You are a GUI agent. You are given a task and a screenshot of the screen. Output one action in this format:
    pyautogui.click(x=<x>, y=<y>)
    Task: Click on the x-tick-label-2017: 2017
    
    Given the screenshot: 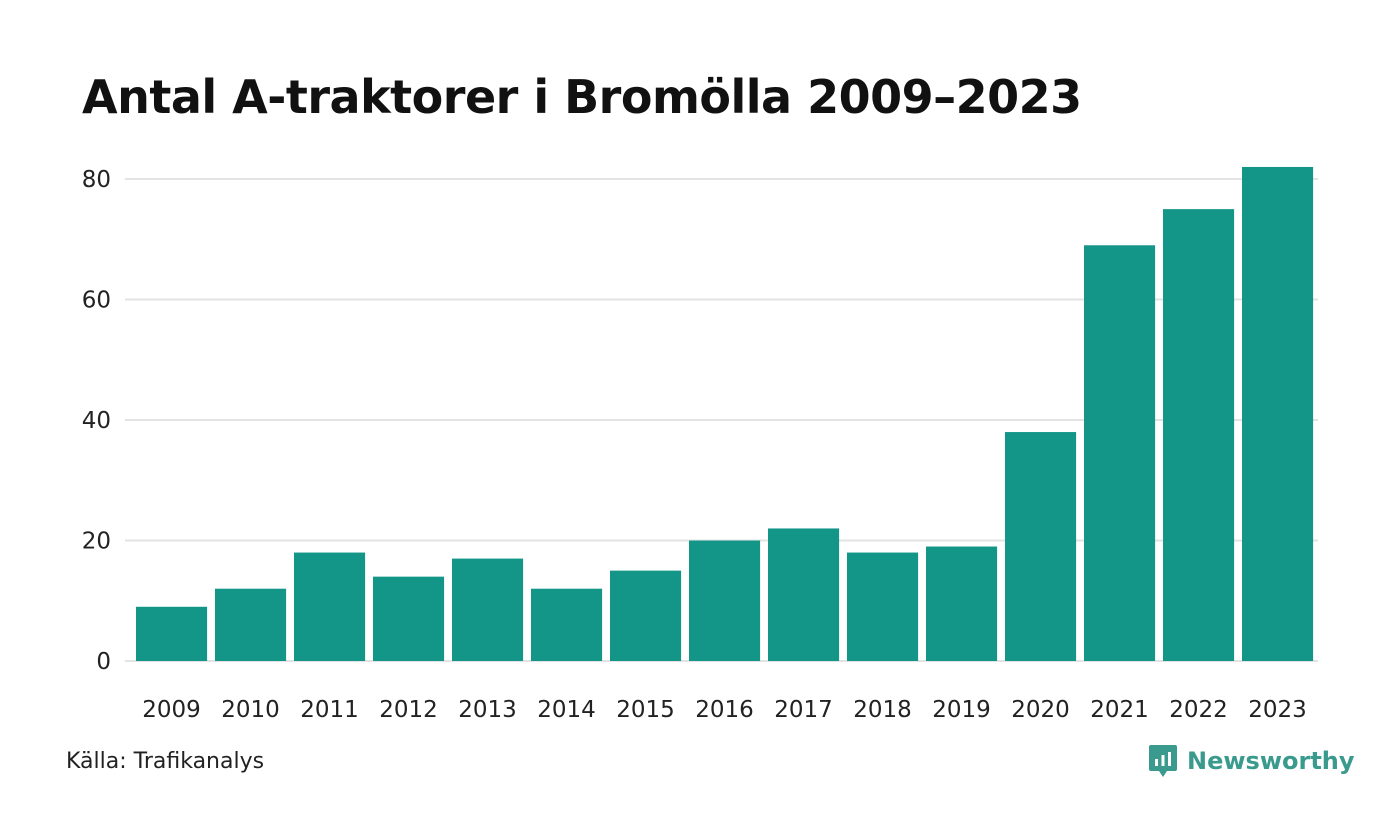 What is the action you would take?
    pyautogui.click(x=803, y=710)
    